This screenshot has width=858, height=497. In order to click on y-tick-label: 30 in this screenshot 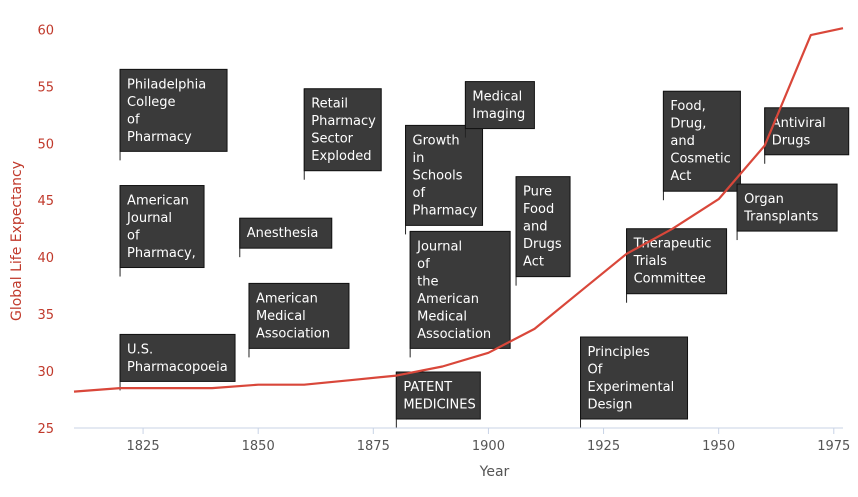, I will do `click(45, 372)`.